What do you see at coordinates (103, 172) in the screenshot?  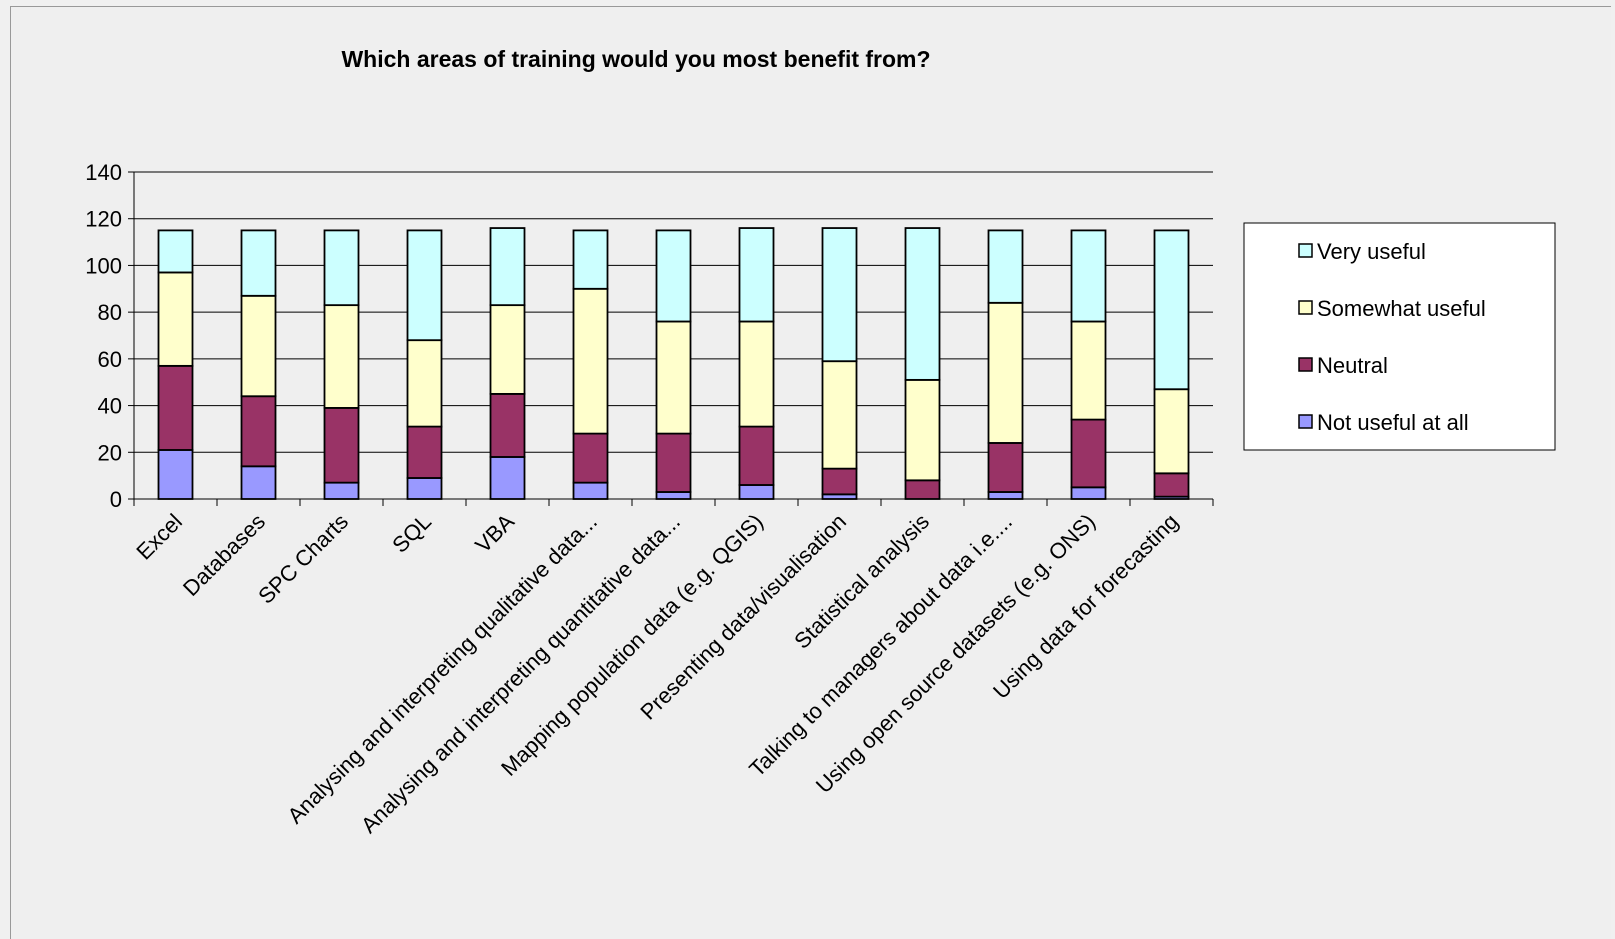 I see `y-tick-label: 140` at bounding box center [103, 172].